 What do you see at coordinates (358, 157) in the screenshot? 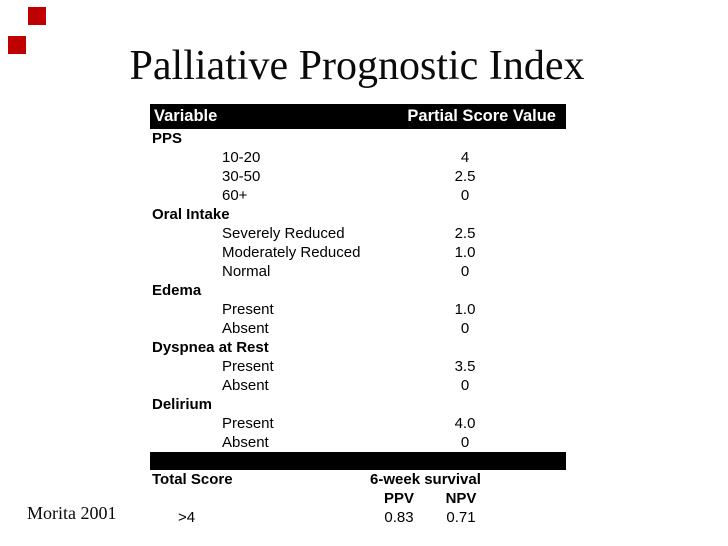
I see `table-row-item: 10-20 4` at bounding box center [358, 157].